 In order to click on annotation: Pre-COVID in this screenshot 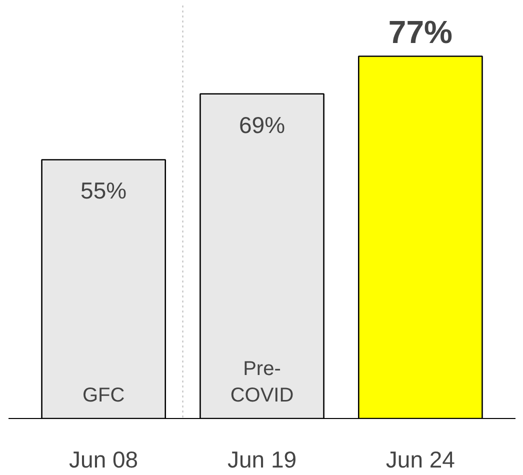, I will do `click(262, 382)`.